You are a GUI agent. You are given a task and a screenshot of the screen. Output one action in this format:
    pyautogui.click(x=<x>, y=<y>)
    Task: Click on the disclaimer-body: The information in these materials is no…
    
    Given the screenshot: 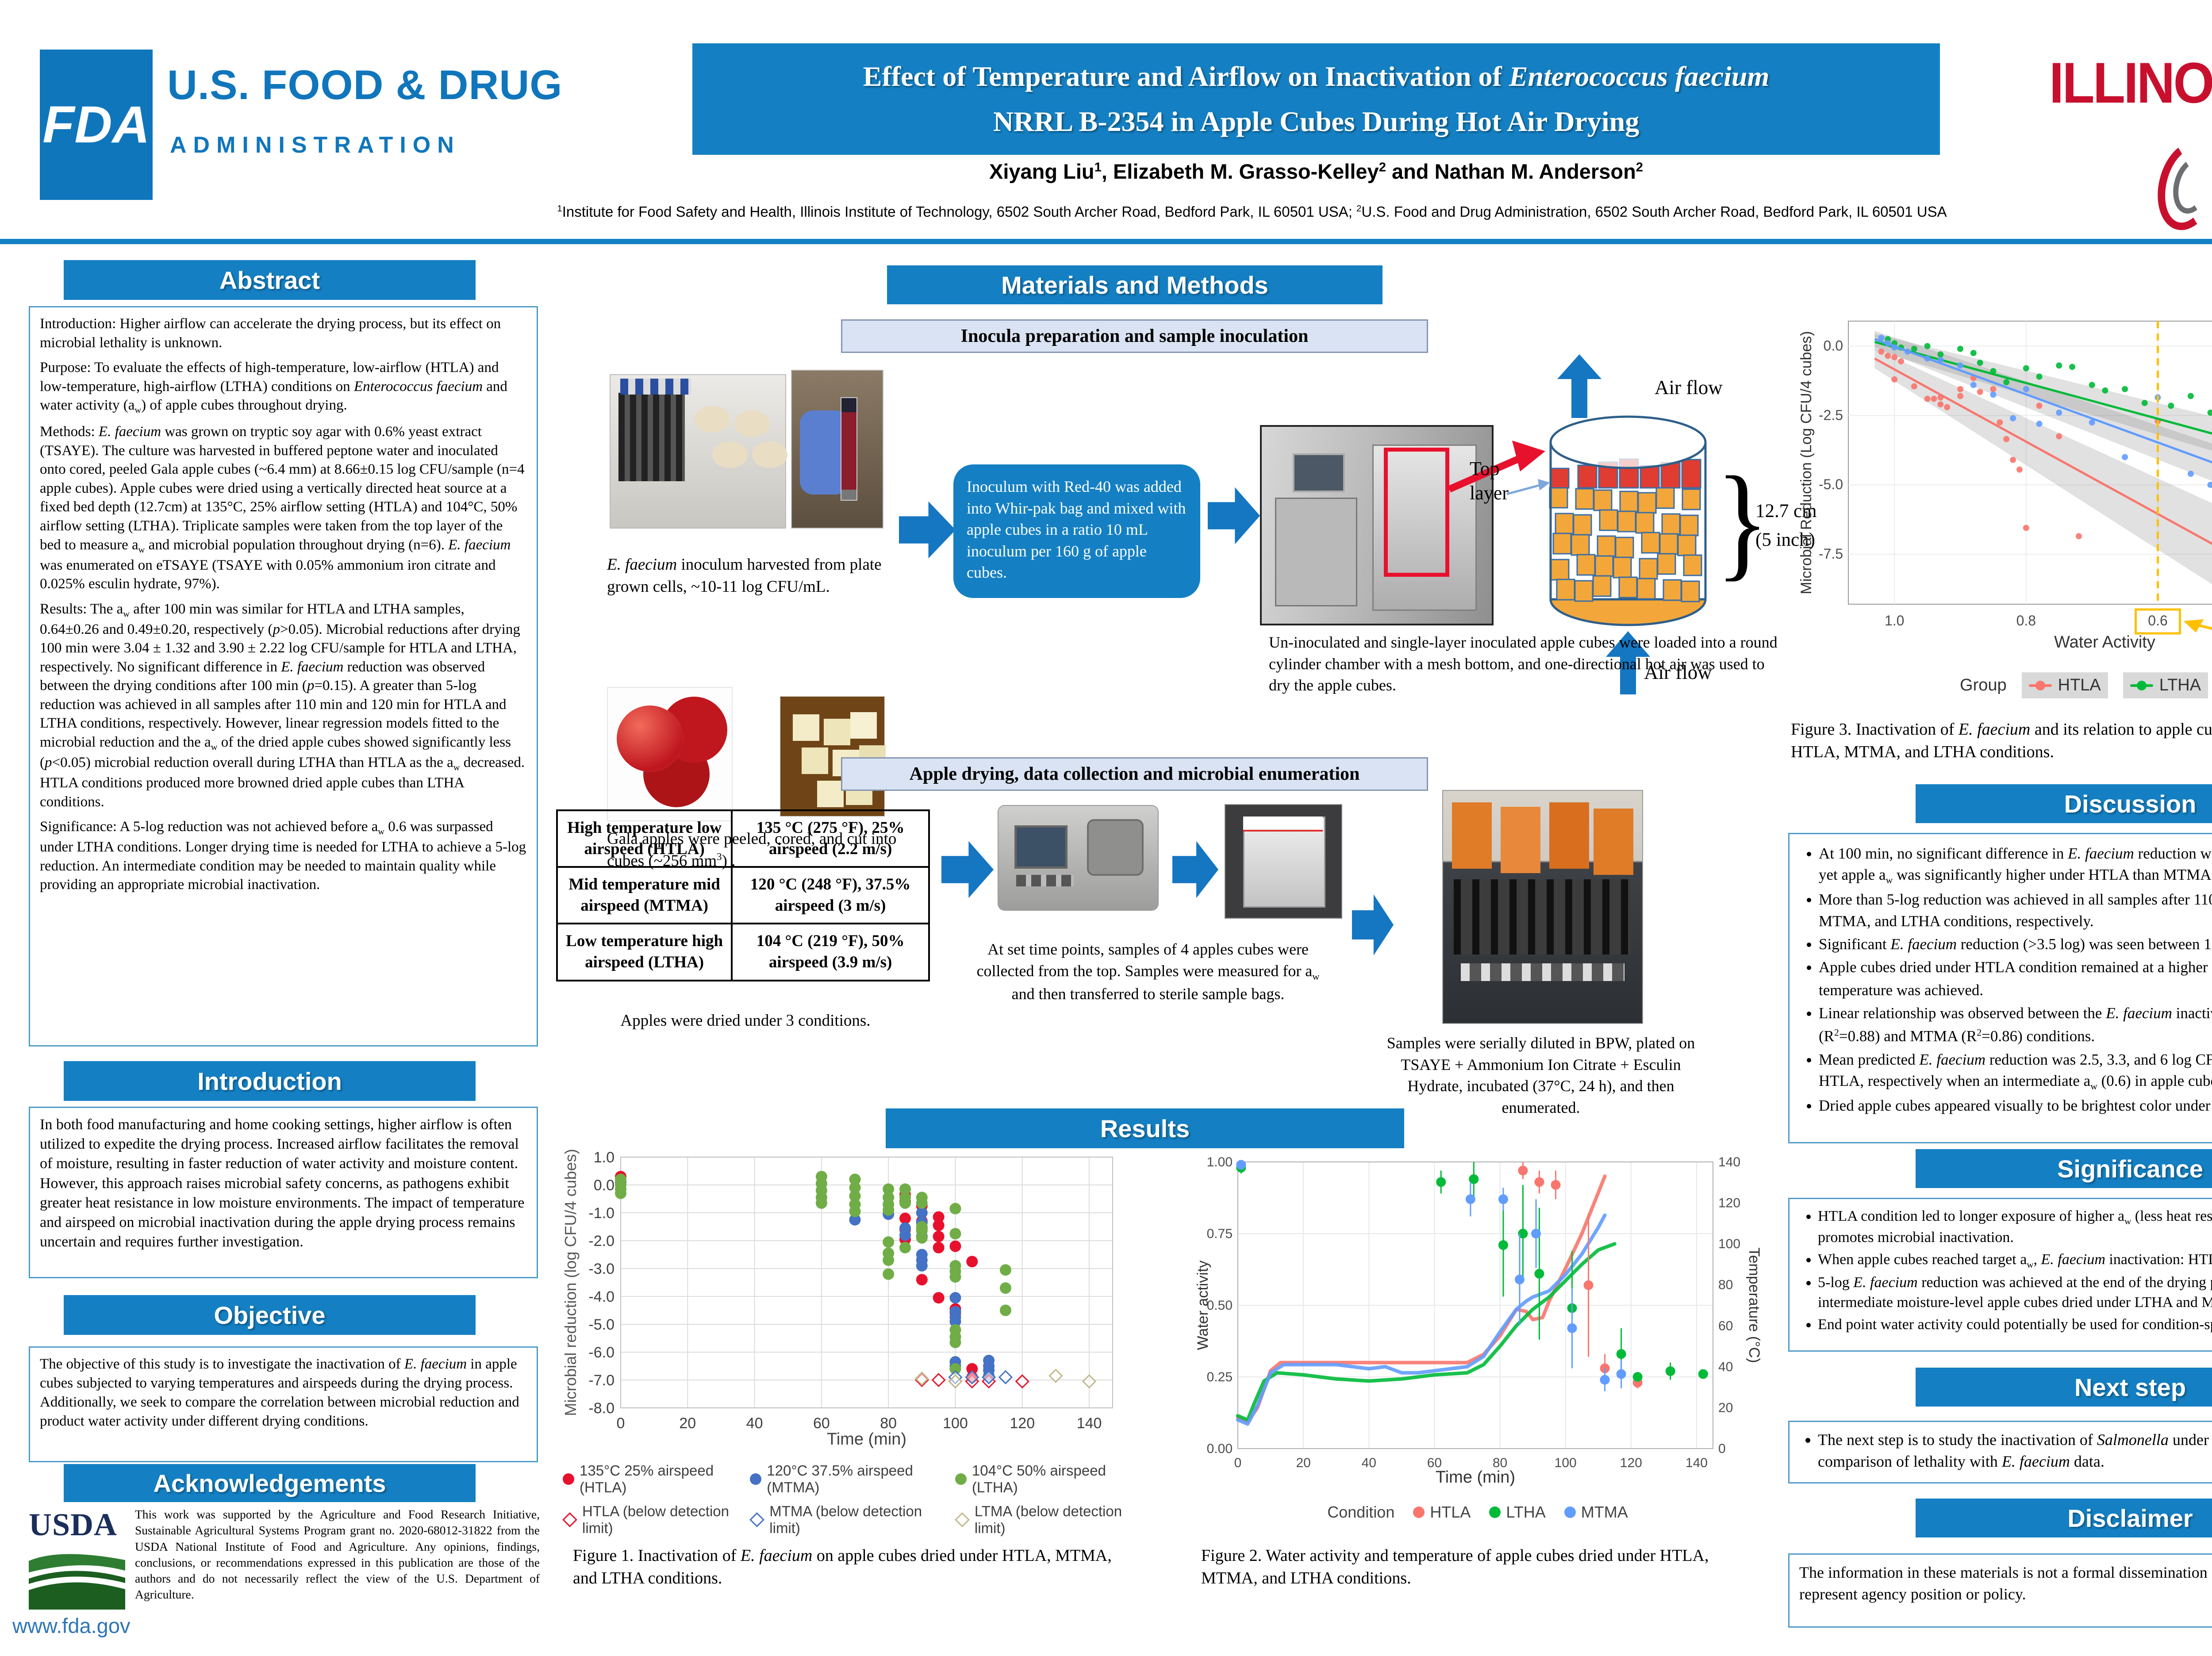 What is the action you would take?
    pyautogui.click(x=2000, y=1590)
    